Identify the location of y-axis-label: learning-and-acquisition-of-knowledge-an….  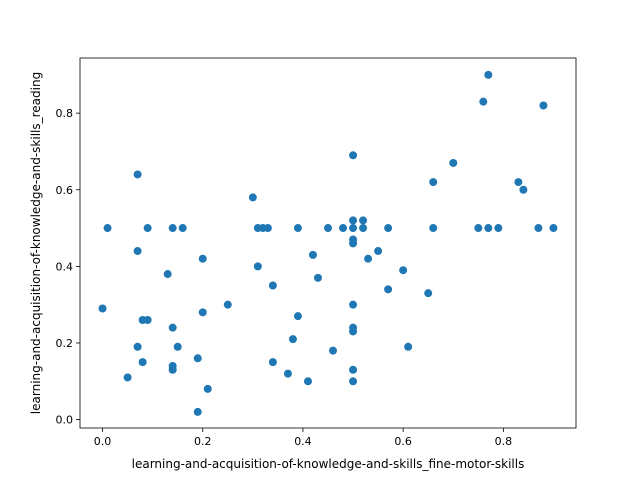
(36, 243).